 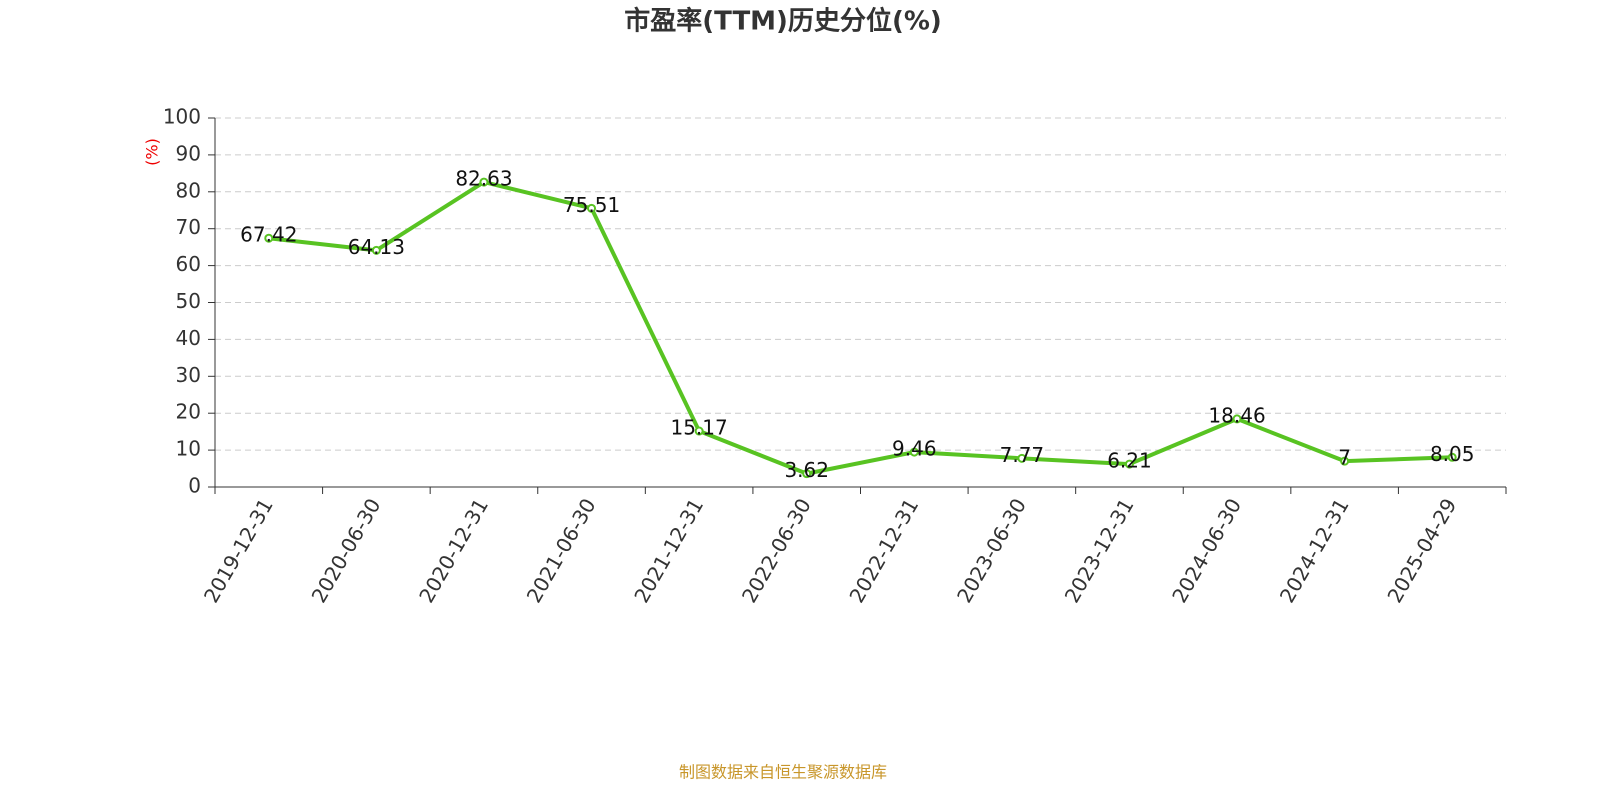 What do you see at coordinates (1314, 550) in the screenshot?
I see `x-tick-label: 2024-12-31` at bounding box center [1314, 550].